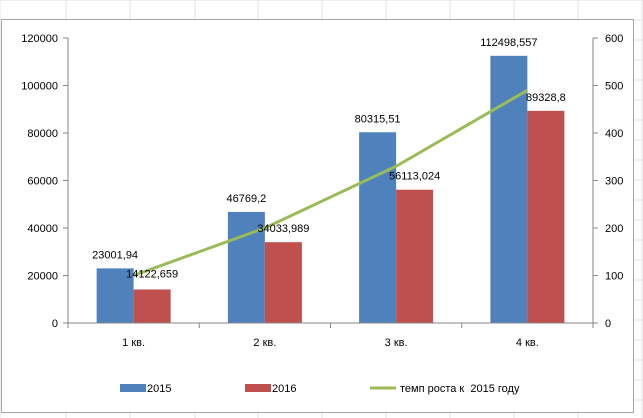 The width and height of the screenshot is (643, 418). What do you see at coordinates (133, 343) in the screenshot?
I see `x-tick-label: 1 кв.` at bounding box center [133, 343].